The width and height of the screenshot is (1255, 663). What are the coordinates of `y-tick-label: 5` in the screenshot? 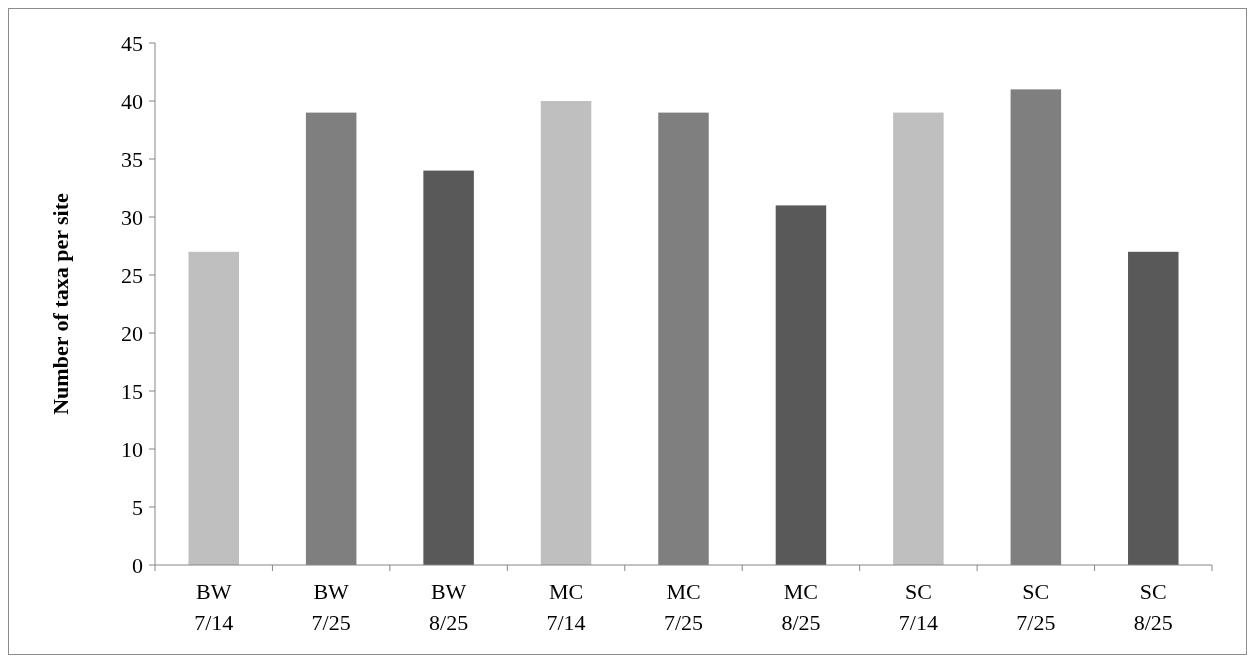 It's located at (137, 507).